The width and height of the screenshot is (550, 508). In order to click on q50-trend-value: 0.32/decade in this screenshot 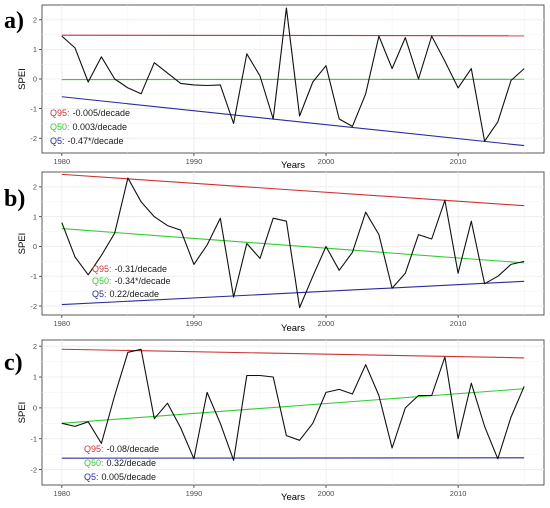, I will do `click(132, 463)`.